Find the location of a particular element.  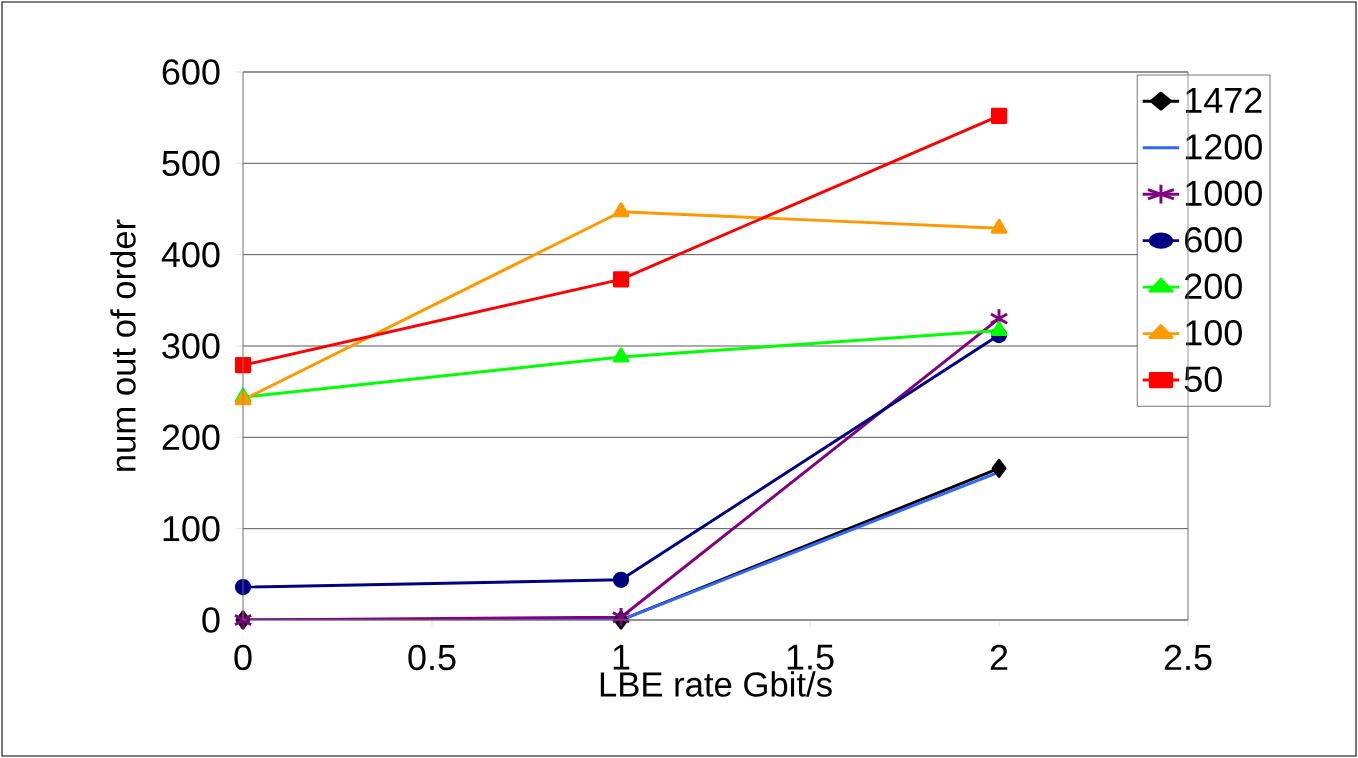

x-tick-label: 1 is located at coordinates (621, 657).